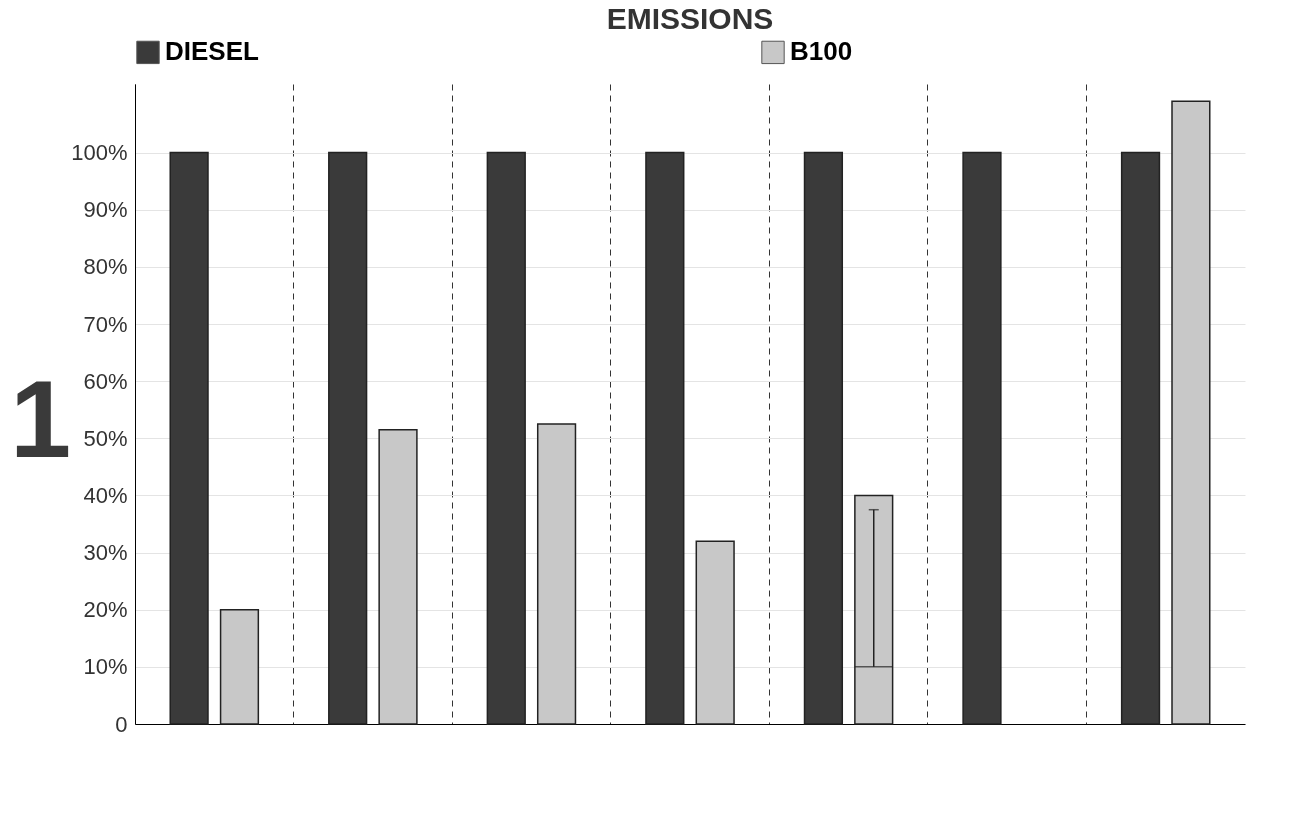 This screenshot has height=818, width=1303. I want to click on chart-title: EMISSIONS, so click(690, 18).